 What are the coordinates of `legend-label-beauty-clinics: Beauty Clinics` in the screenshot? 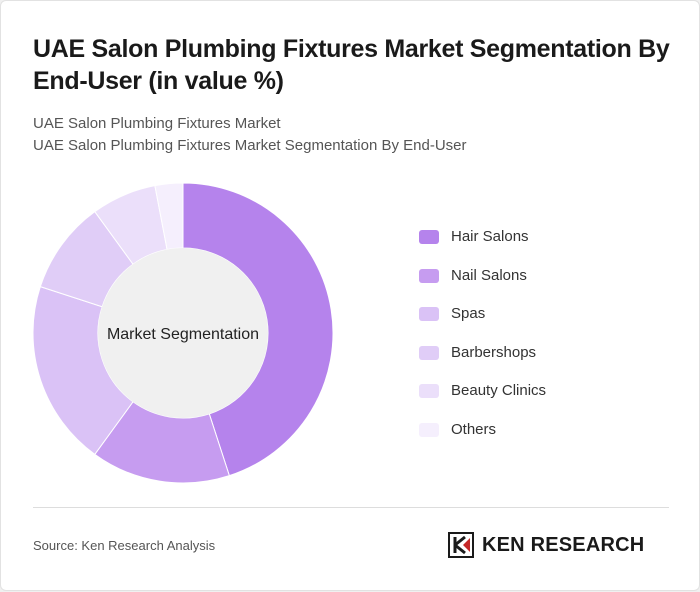 It's located at (499, 391).